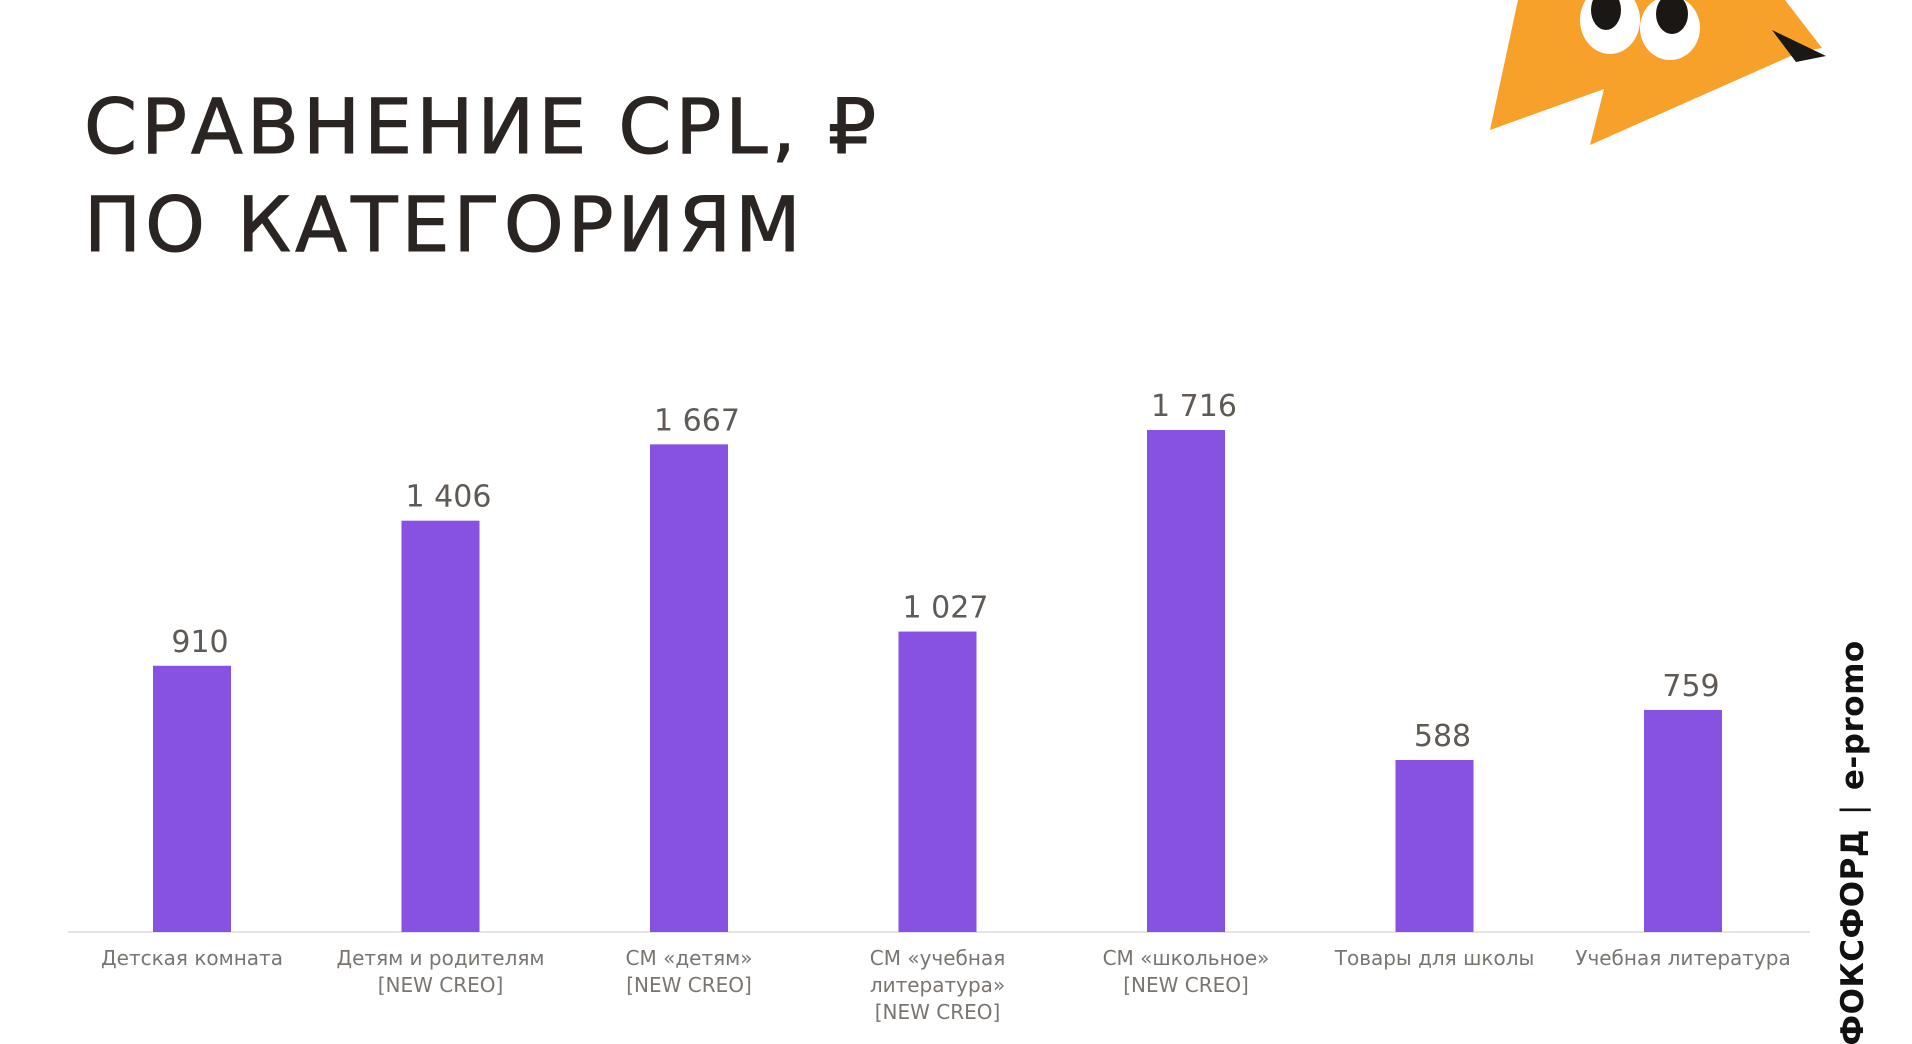 Image resolution: width=1912 pixels, height=1044 pixels. I want to click on title-line-2: по категориям, so click(444, 225).